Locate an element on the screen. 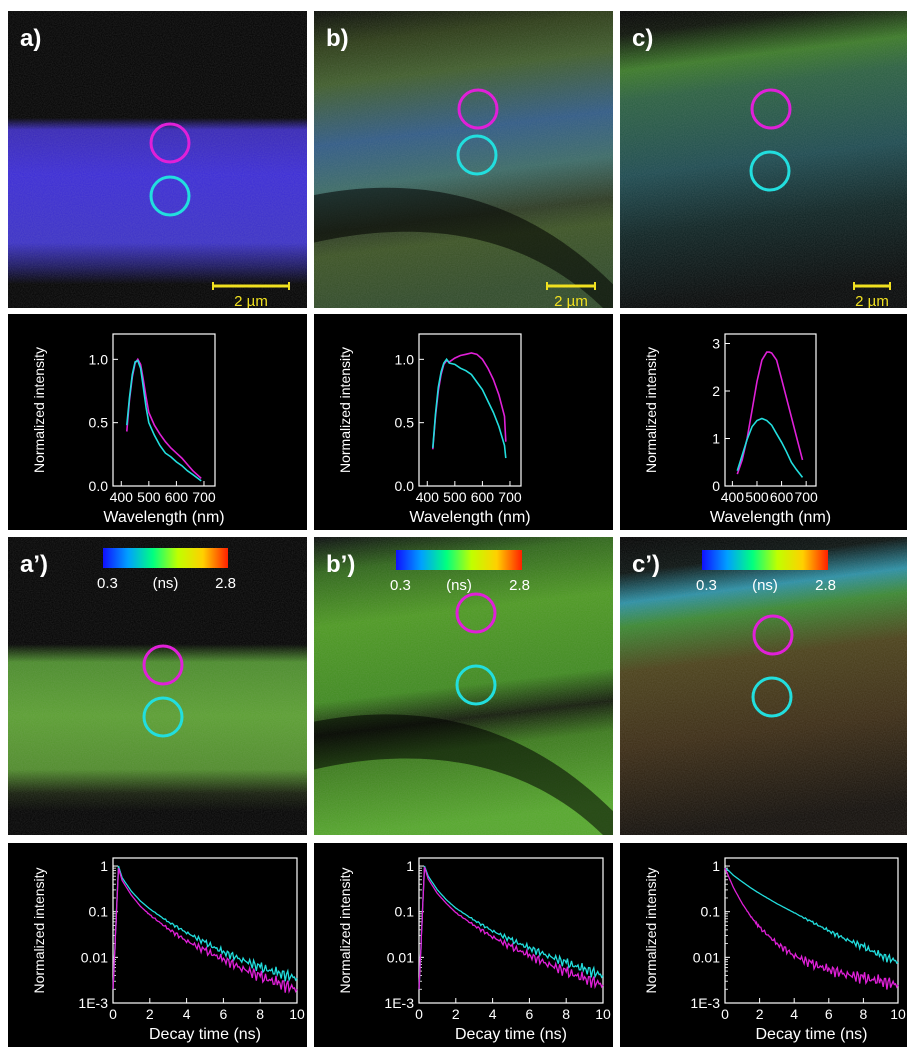 Image resolution: width=907 pixels, height=1053 pixels. x-axis-label: Decay time (ns) is located at coordinates (511, 1034).